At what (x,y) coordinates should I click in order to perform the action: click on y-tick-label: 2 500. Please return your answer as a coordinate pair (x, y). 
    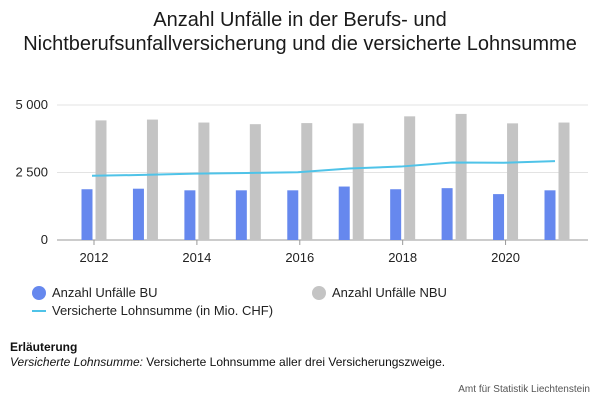
    Looking at the image, I should click on (31, 172).